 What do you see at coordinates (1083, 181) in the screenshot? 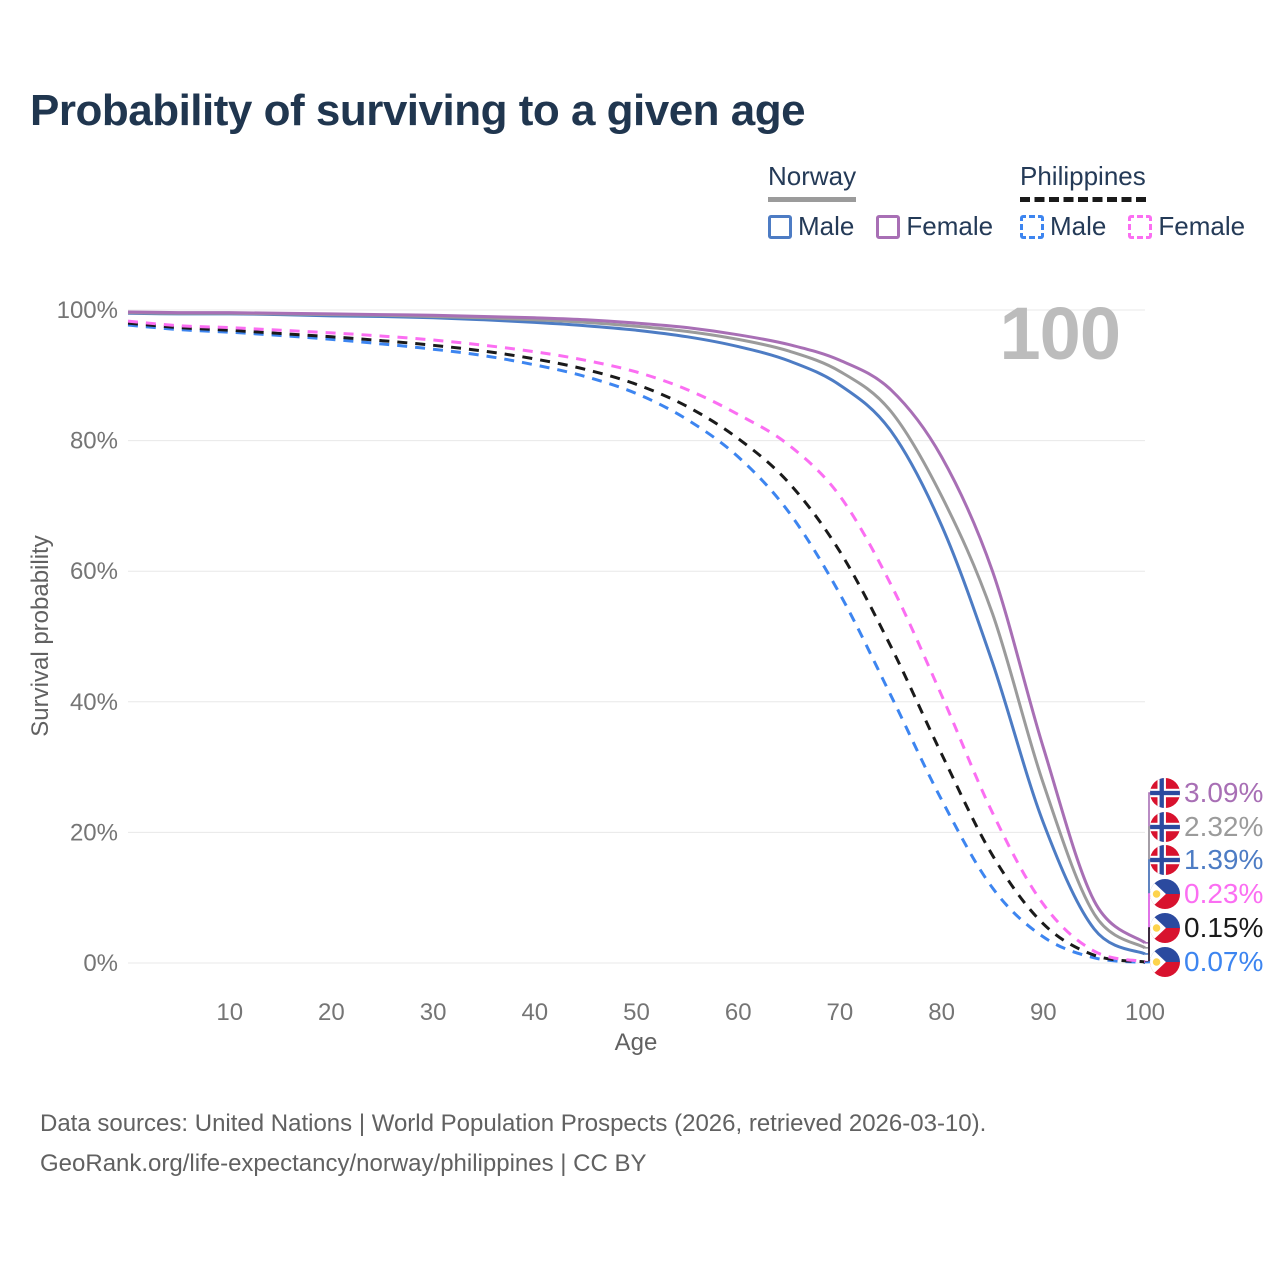
I see `legend-group-title-philippines: Philippines` at bounding box center [1083, 181].